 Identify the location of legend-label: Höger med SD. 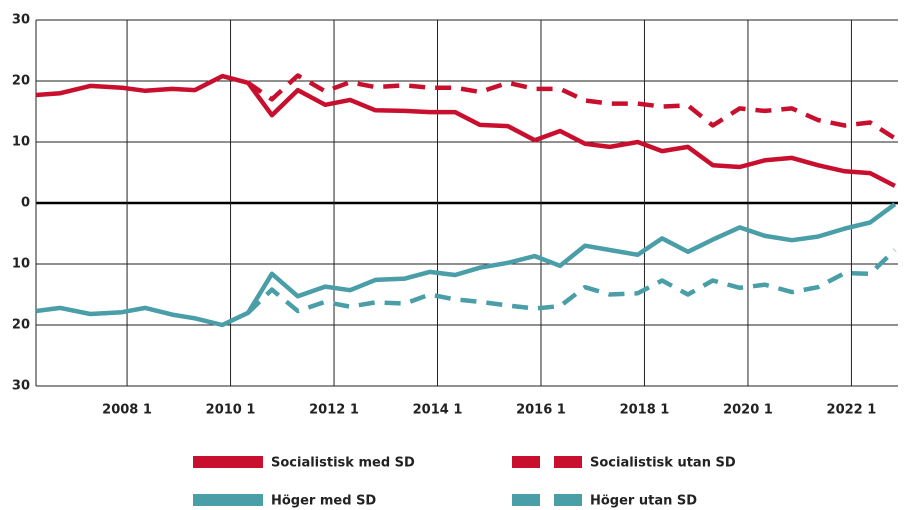
(323, 501).